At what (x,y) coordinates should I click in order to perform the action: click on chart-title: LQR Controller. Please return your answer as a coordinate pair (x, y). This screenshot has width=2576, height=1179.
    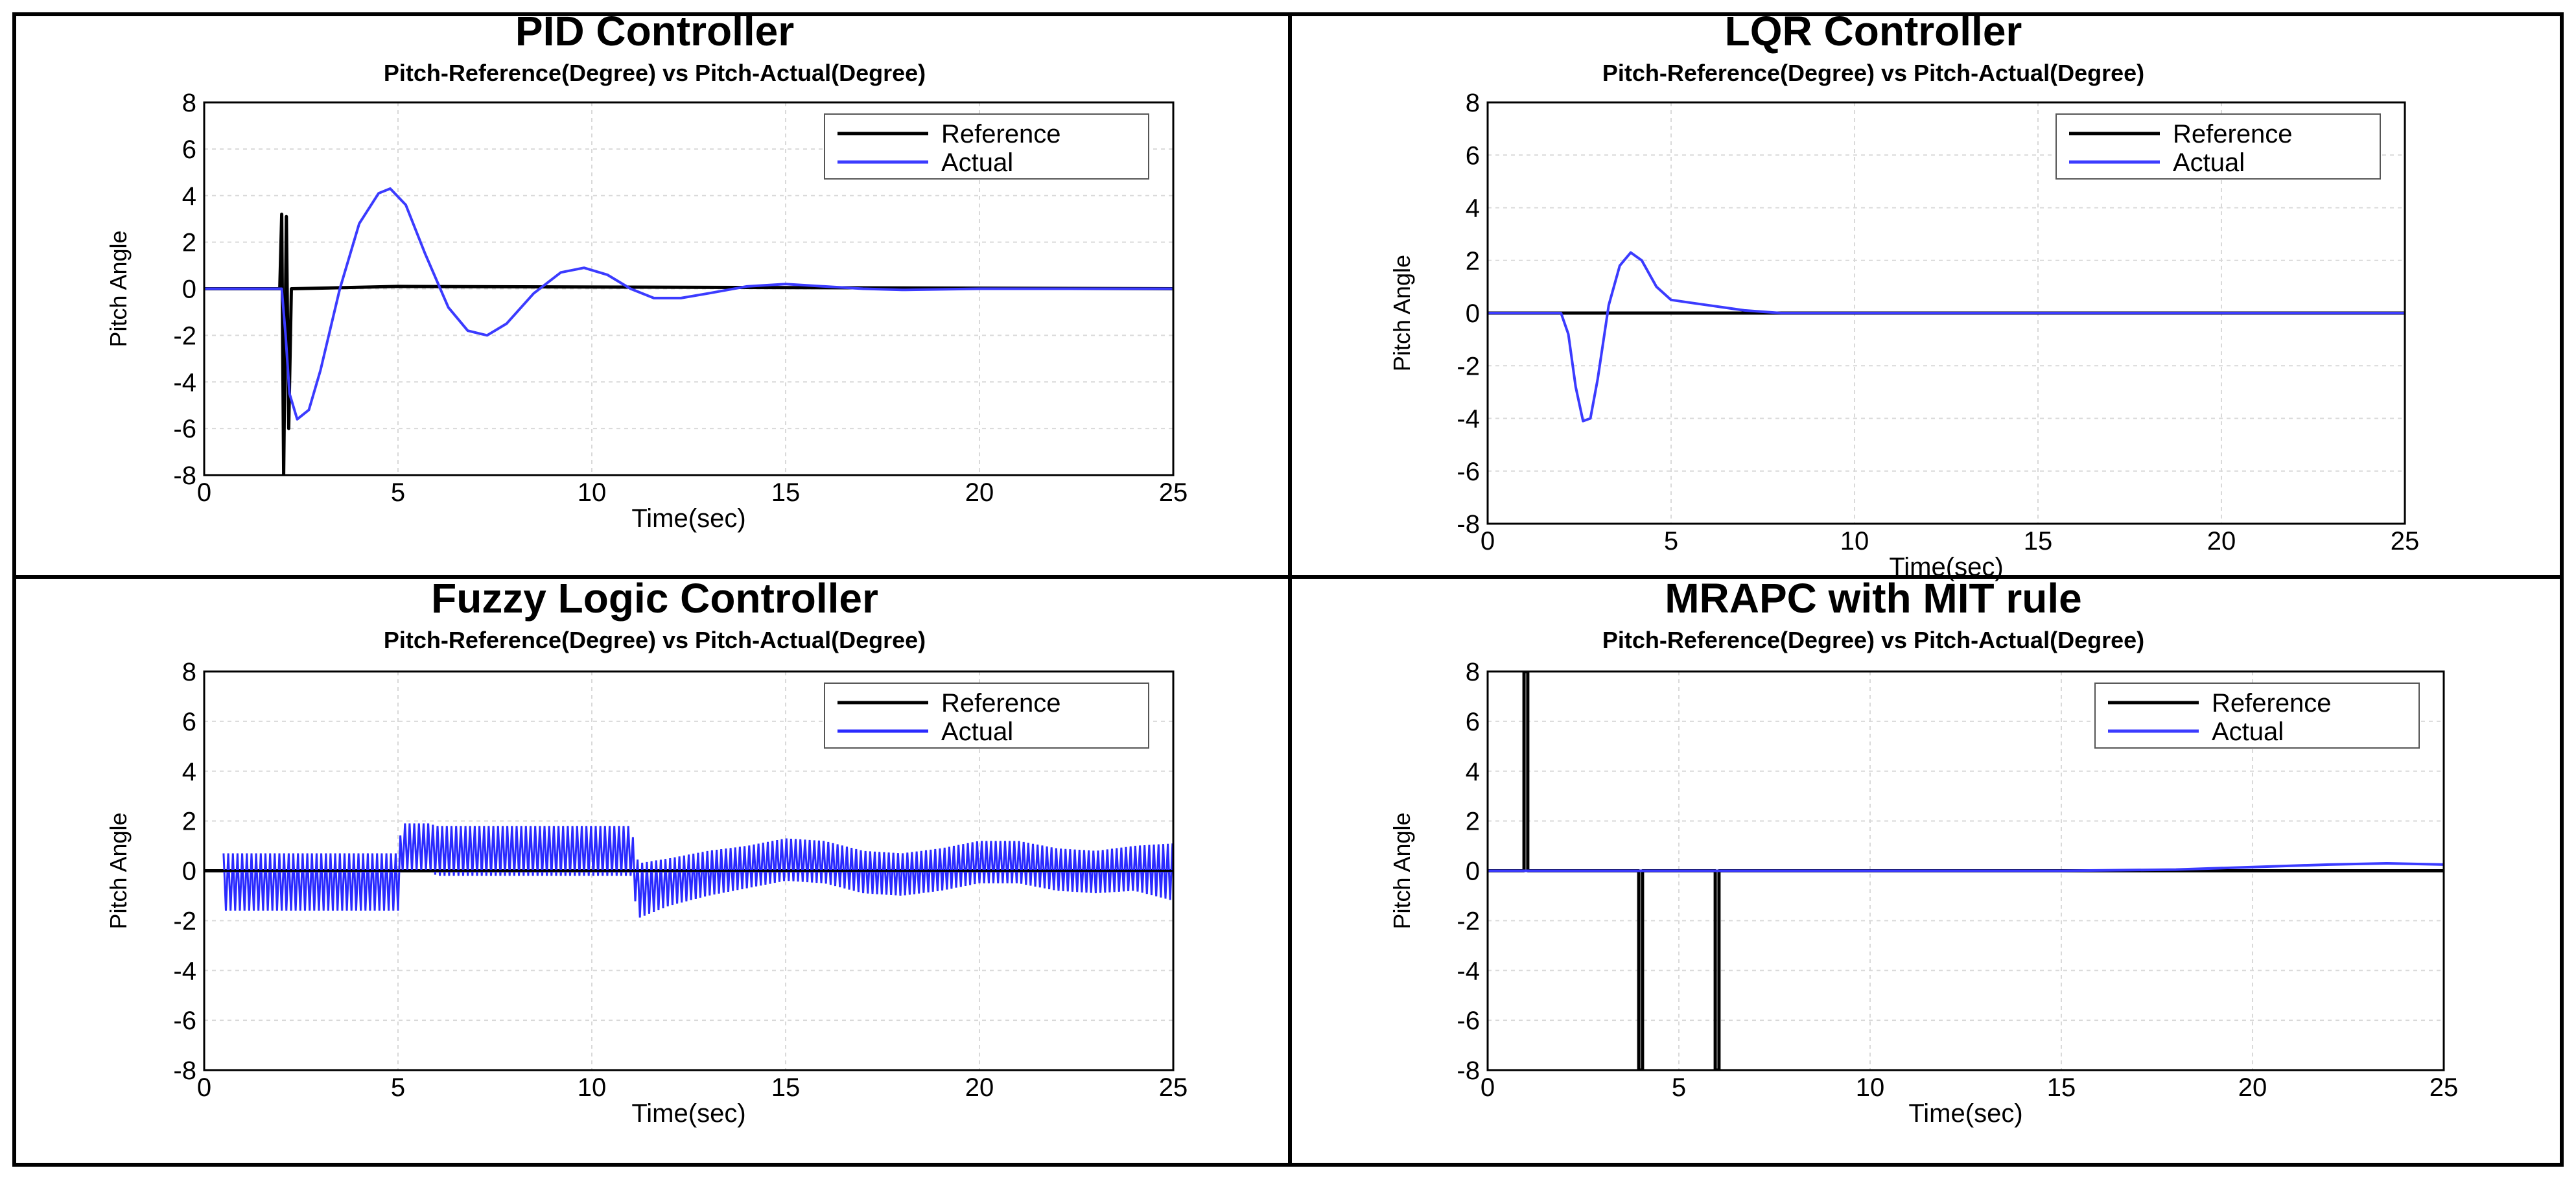
    Looking at the image, I should click on (1873, 31).